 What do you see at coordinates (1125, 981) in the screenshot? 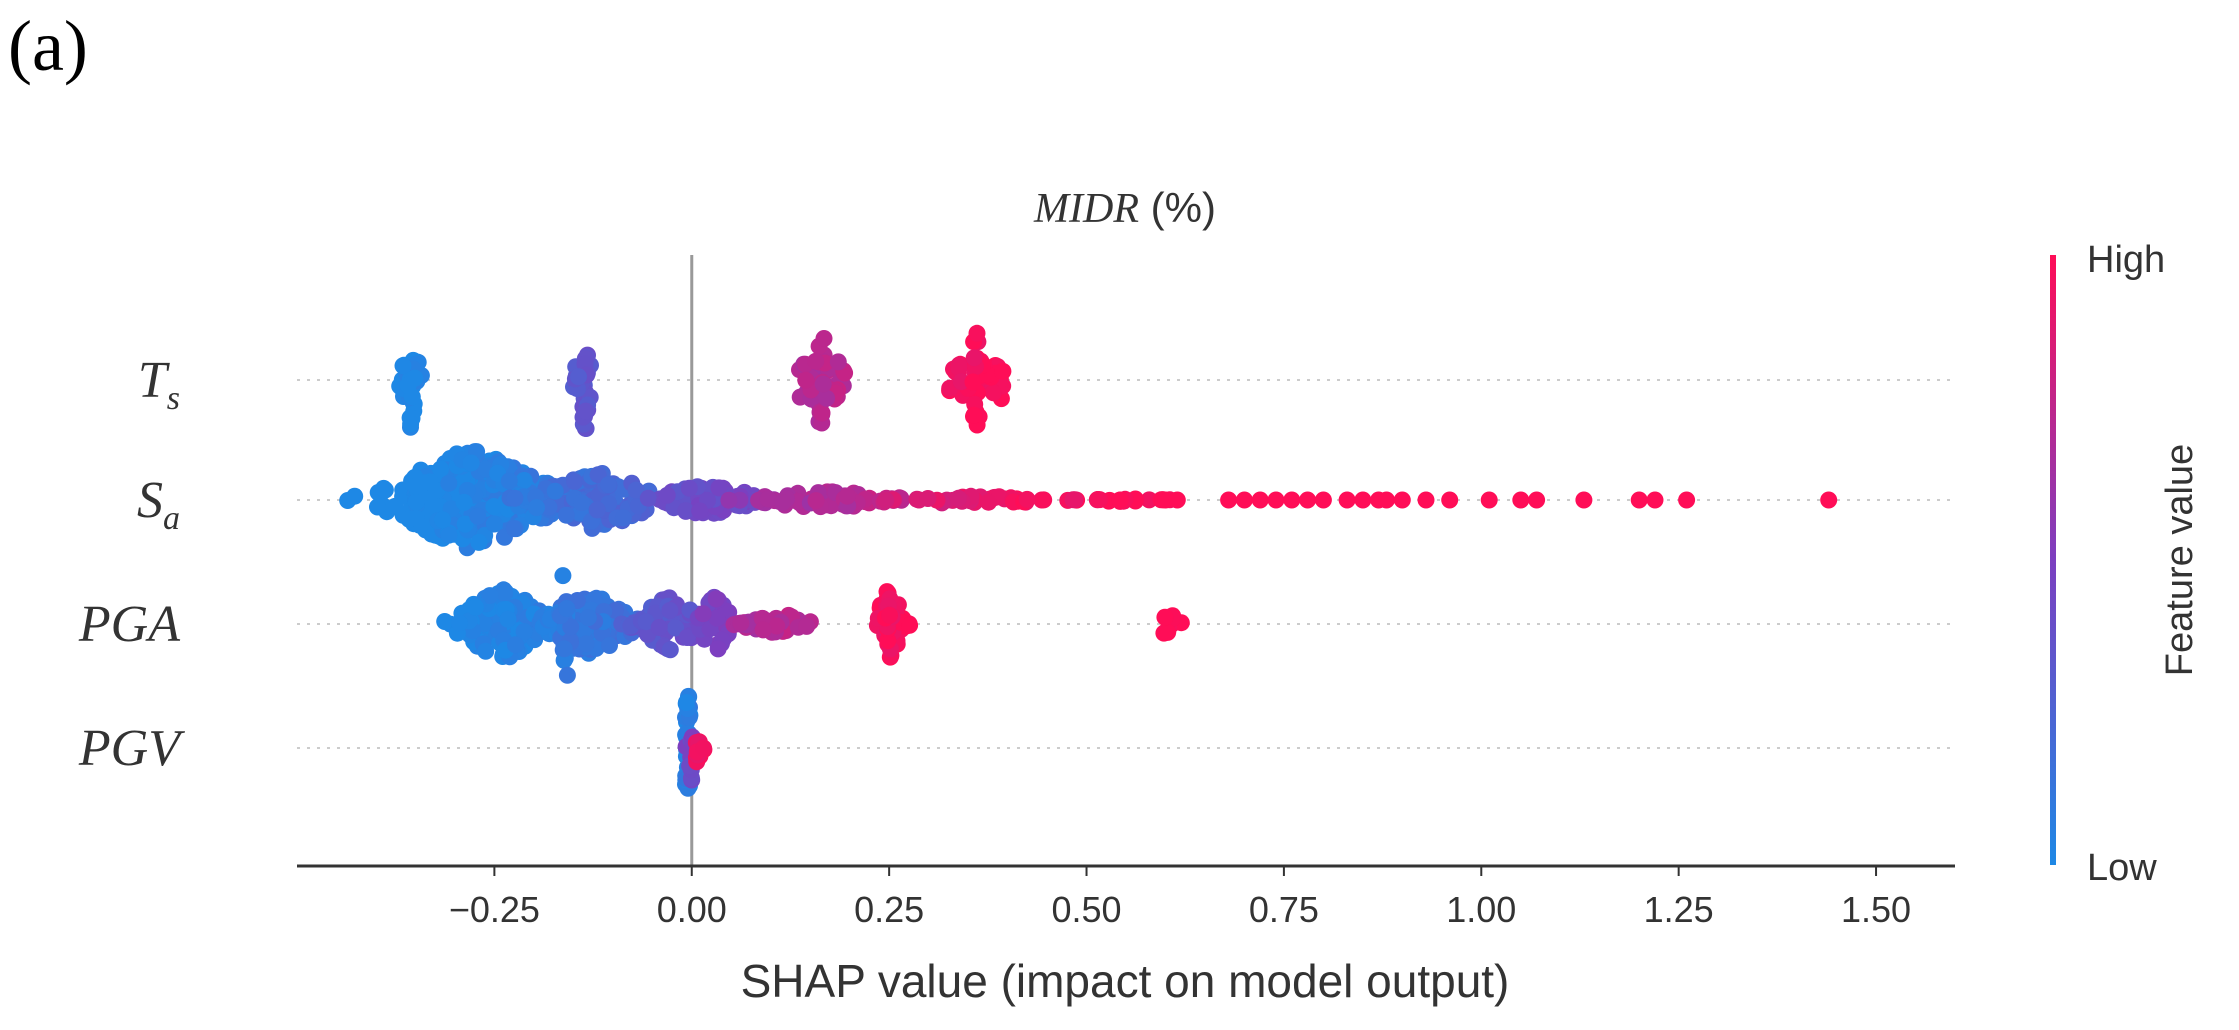
I see `x-axis-label: SHAP value (impact on model output)` at bounding box center [1125, 981].